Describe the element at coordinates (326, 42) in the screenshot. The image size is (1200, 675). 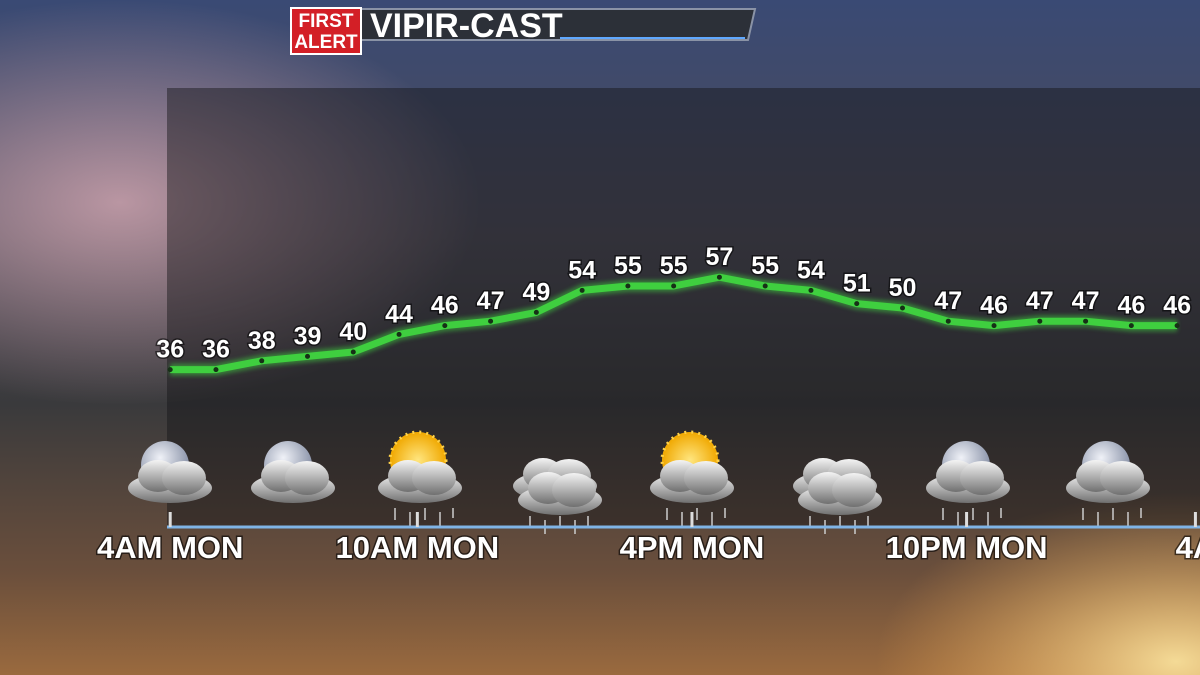
I see `badge-text: ALERT` at that location.